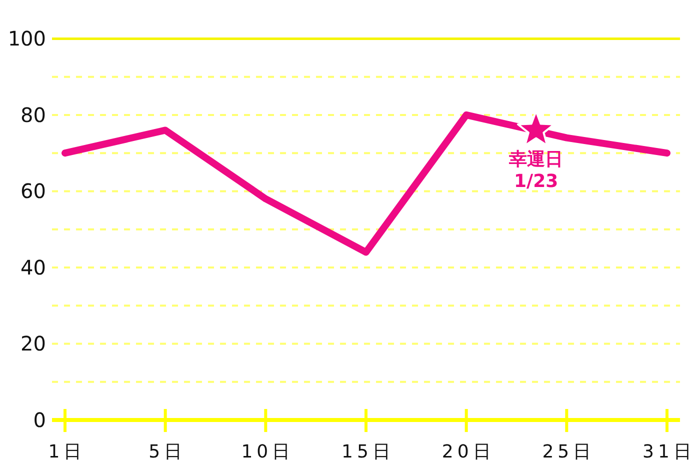  Describe the element at coordinates (468, 452) in the screenshot. I see `x-tick-label: 20日` at that location.